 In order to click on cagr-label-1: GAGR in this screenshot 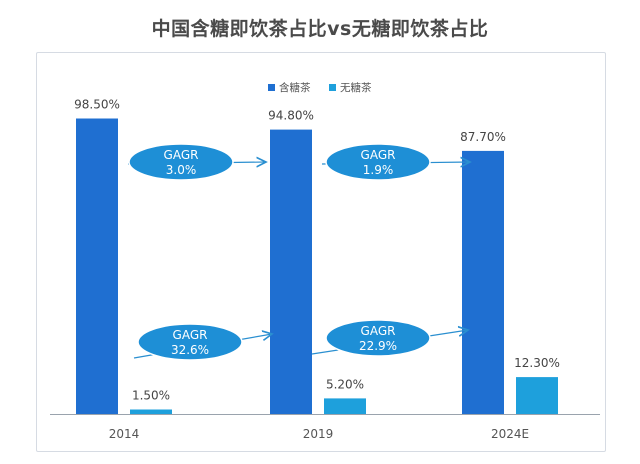, I will do `click(181, 155)`.